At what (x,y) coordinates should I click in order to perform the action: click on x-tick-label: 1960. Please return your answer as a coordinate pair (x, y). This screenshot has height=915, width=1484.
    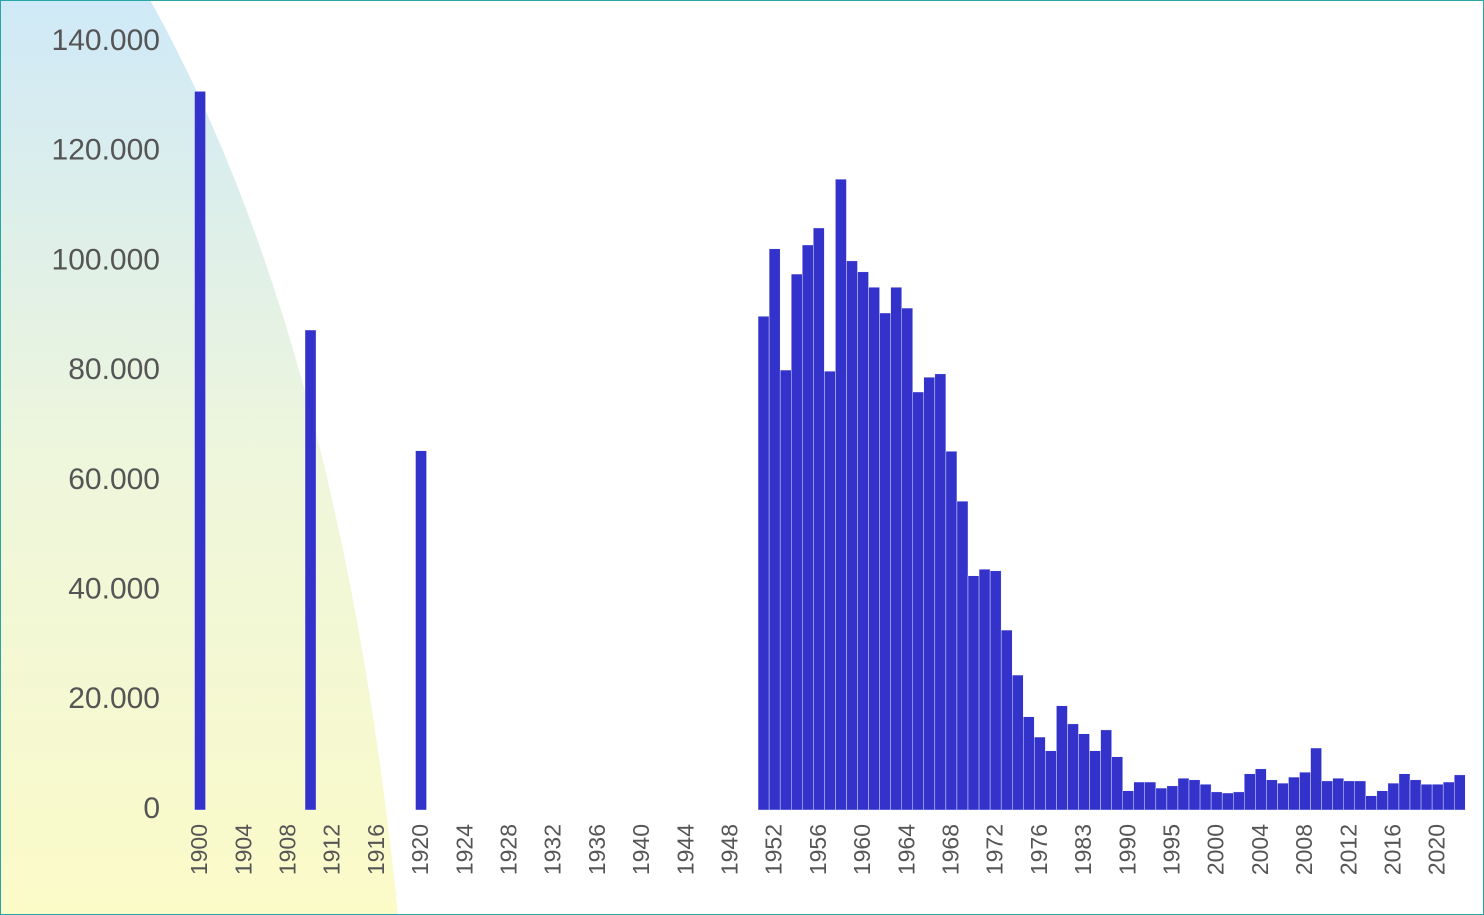
    Looking at the image, I should click on (862, 849).